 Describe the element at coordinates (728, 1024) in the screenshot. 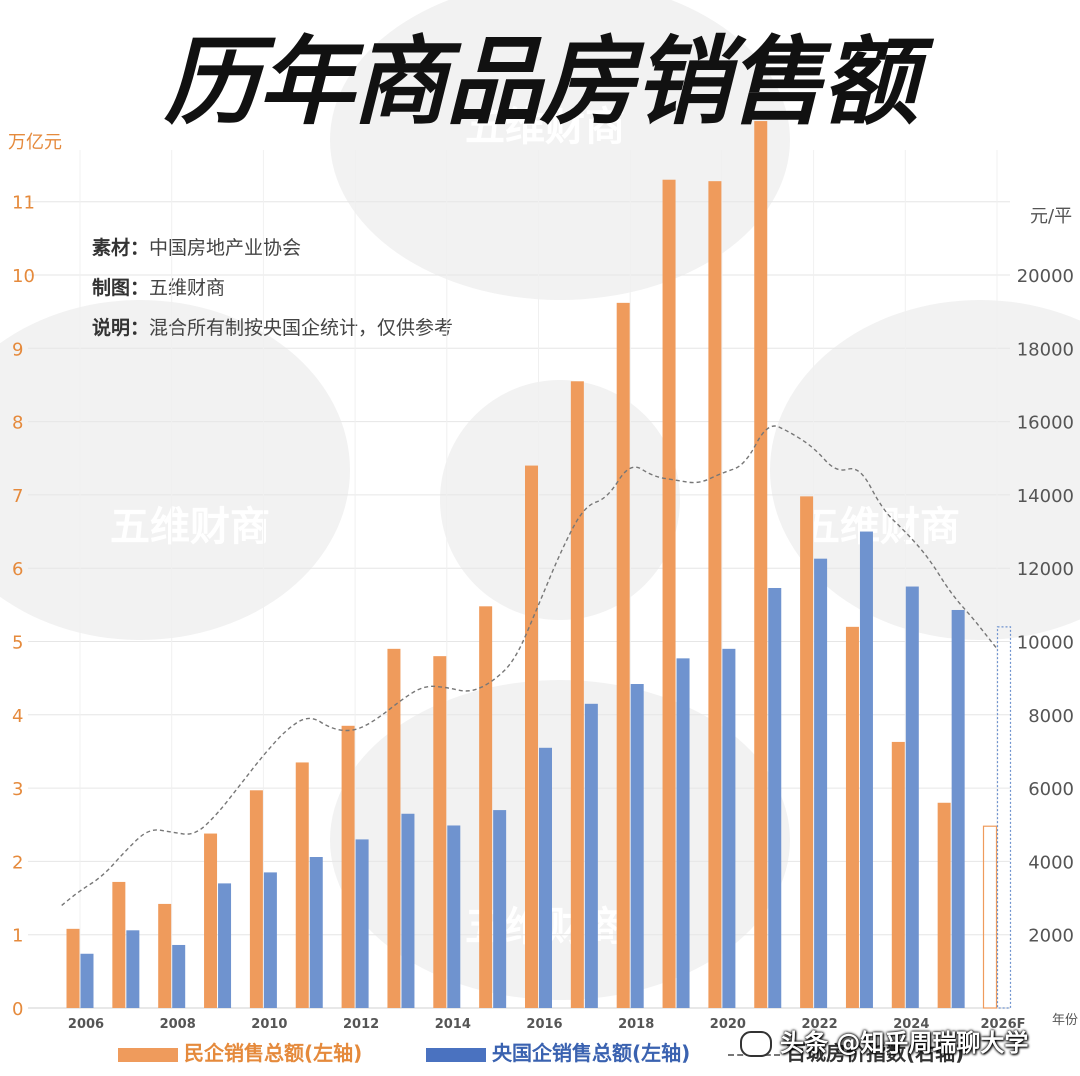

I see `x-tick-label: 2020` at that location.